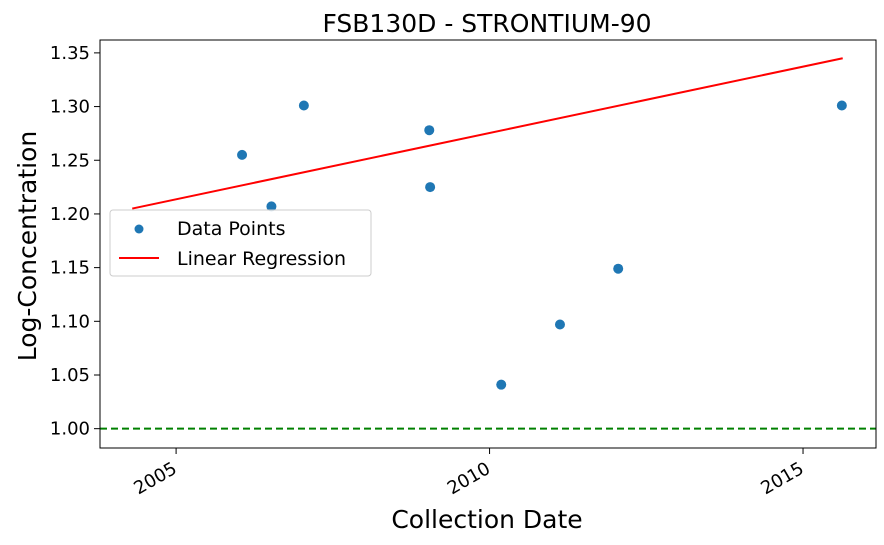 The width and height of the screenshot is (884, 545). I want to click on y-tick-label: 1.30, so click(70, 107).